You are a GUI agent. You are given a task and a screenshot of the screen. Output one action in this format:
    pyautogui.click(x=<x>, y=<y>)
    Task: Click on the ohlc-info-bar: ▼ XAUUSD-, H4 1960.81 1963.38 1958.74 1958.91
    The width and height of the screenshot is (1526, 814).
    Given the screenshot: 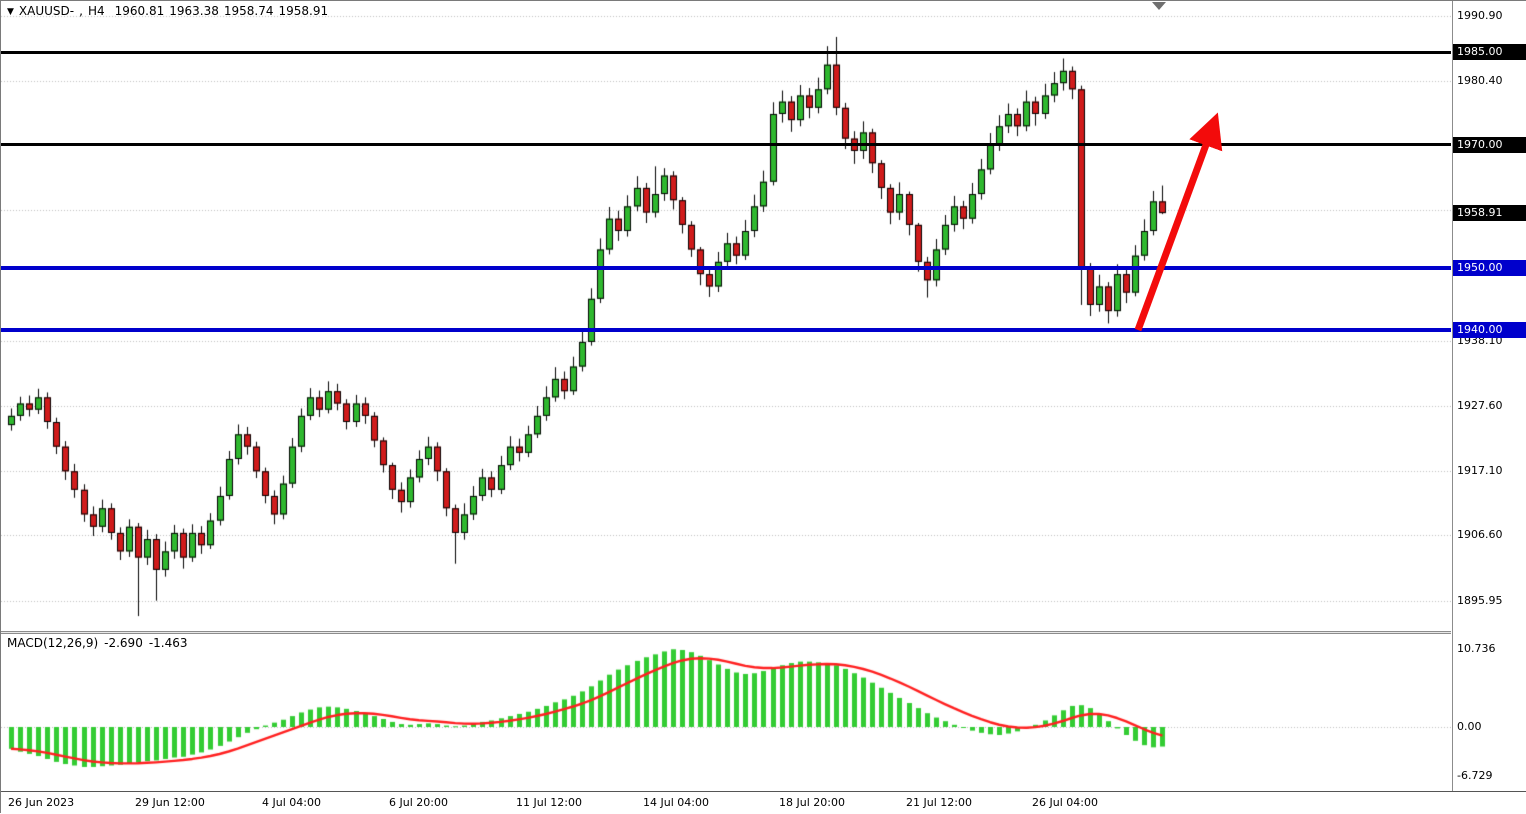 What is the action you would take?
    pyautogui.click(x=170, y=11)
    